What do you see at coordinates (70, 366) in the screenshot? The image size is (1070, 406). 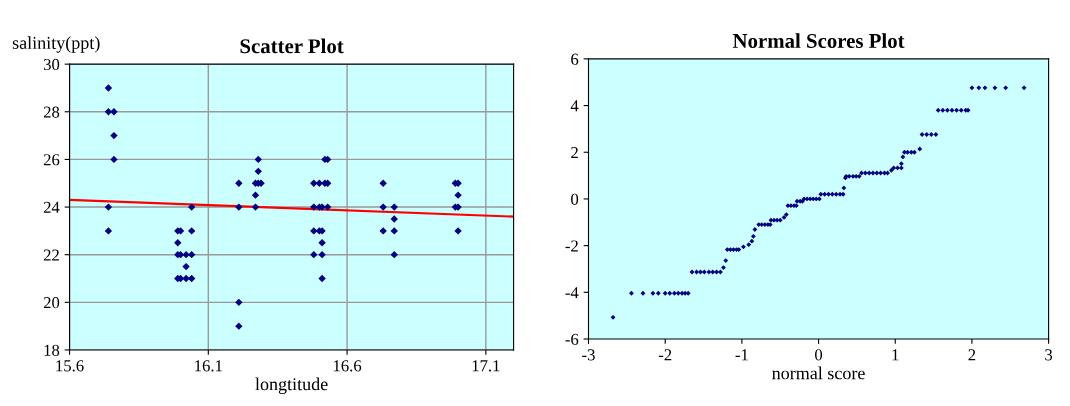 I see `x-tick-label: 15.6` at bounding box center [70, 366].